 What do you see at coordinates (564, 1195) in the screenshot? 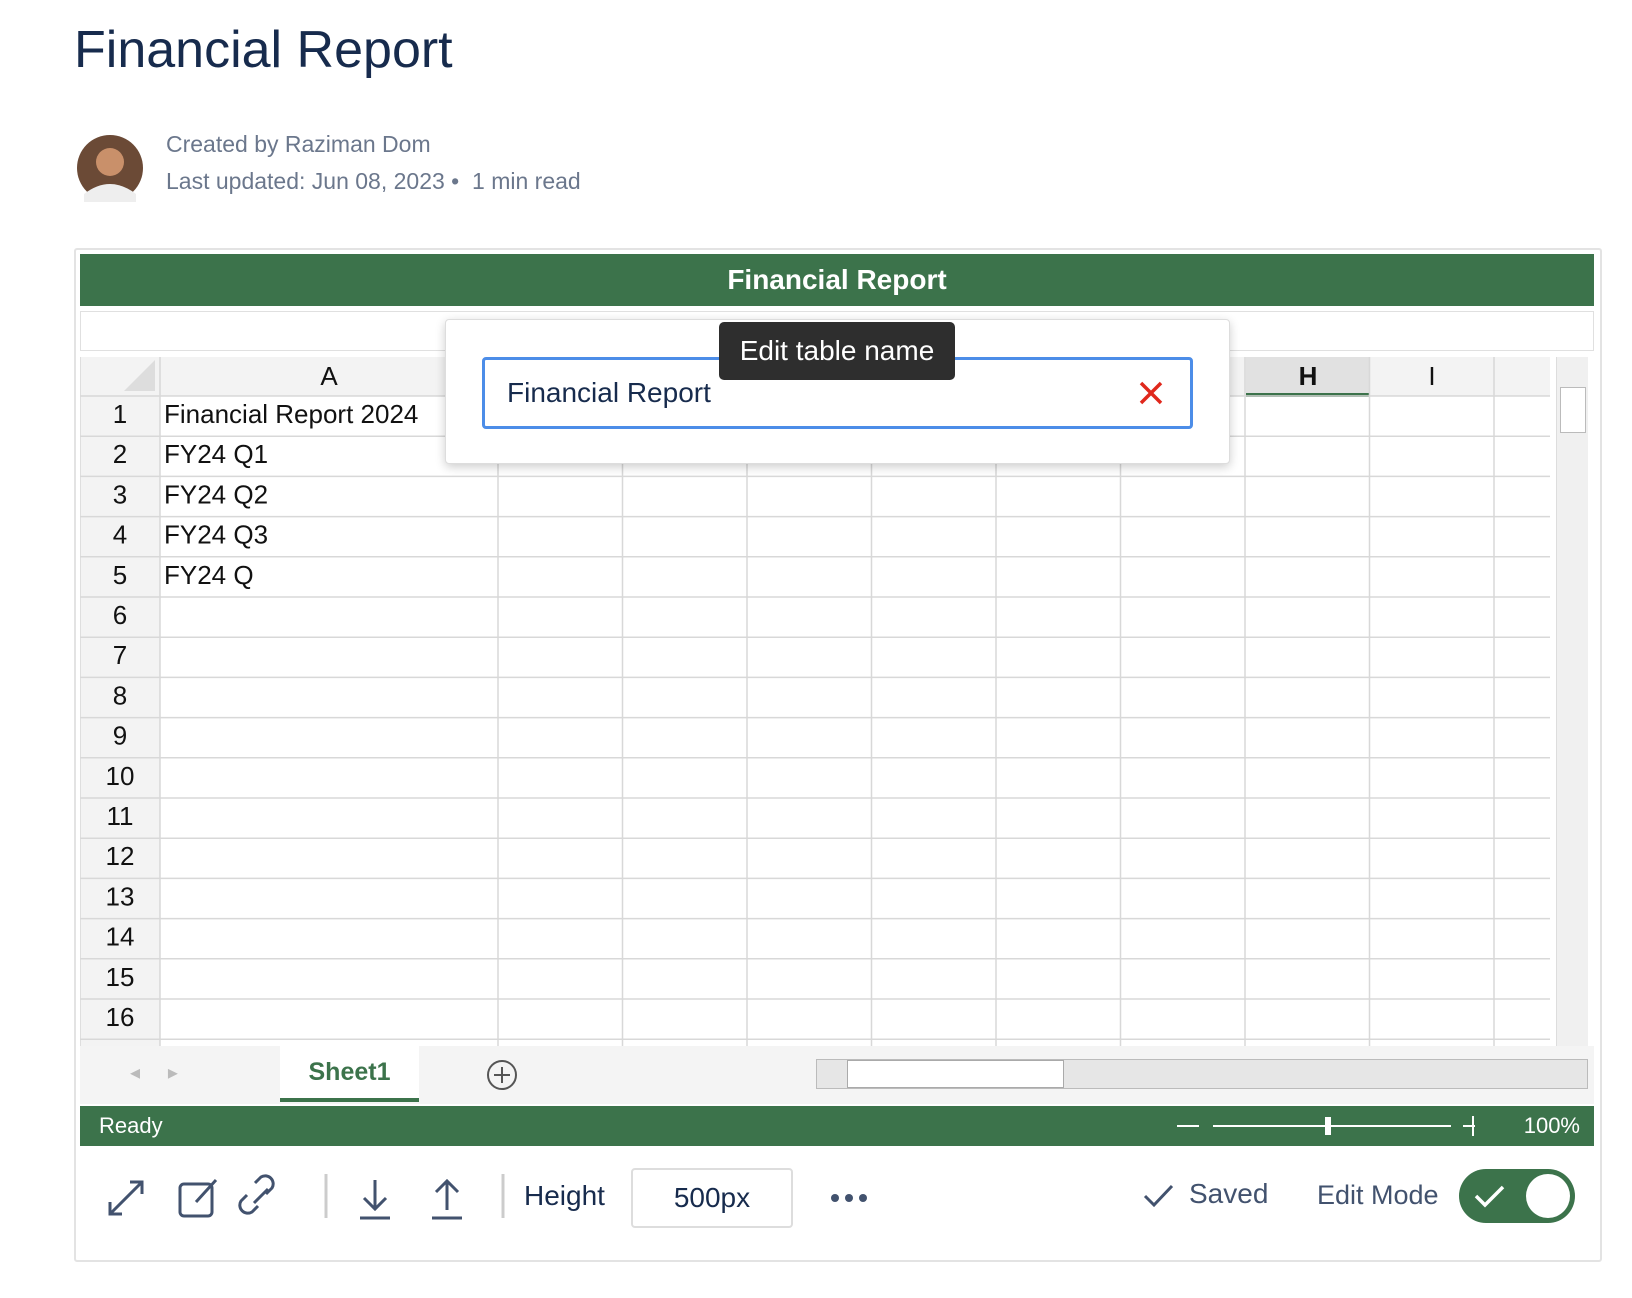
I see `height-label: Height` at bounding box center [564, 1195].